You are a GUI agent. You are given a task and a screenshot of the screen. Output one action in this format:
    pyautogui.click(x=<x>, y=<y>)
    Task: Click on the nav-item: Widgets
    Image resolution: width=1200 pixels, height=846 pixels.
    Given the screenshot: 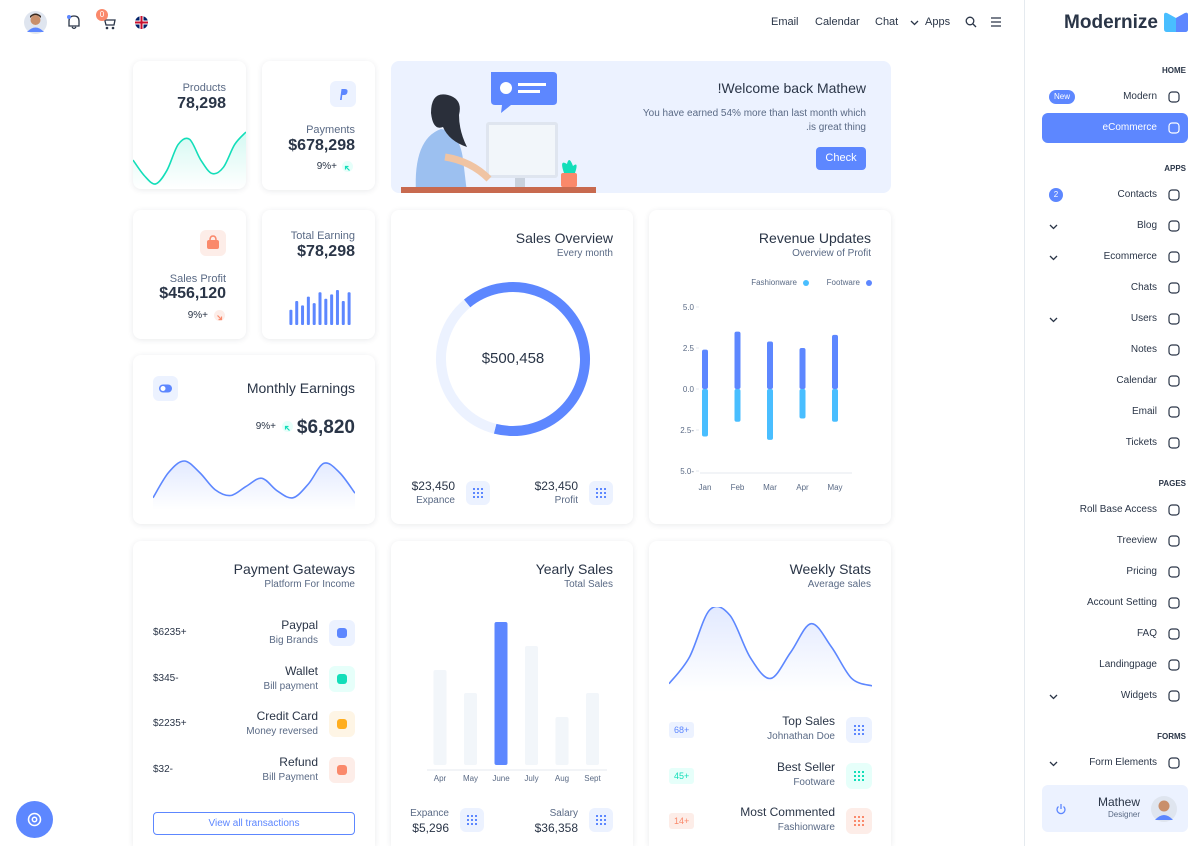 What is the action you would take?
    pyautogui.click(x=1138, y=695)
    